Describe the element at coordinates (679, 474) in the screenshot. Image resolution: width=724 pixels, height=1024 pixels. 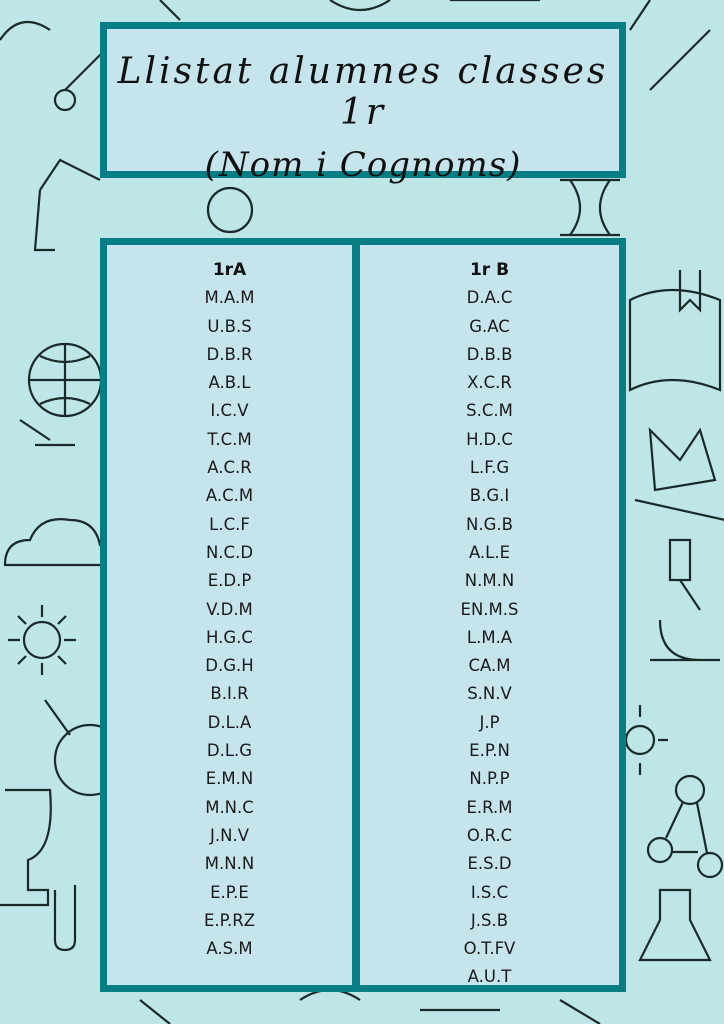
I see `flag-icon` at that location.